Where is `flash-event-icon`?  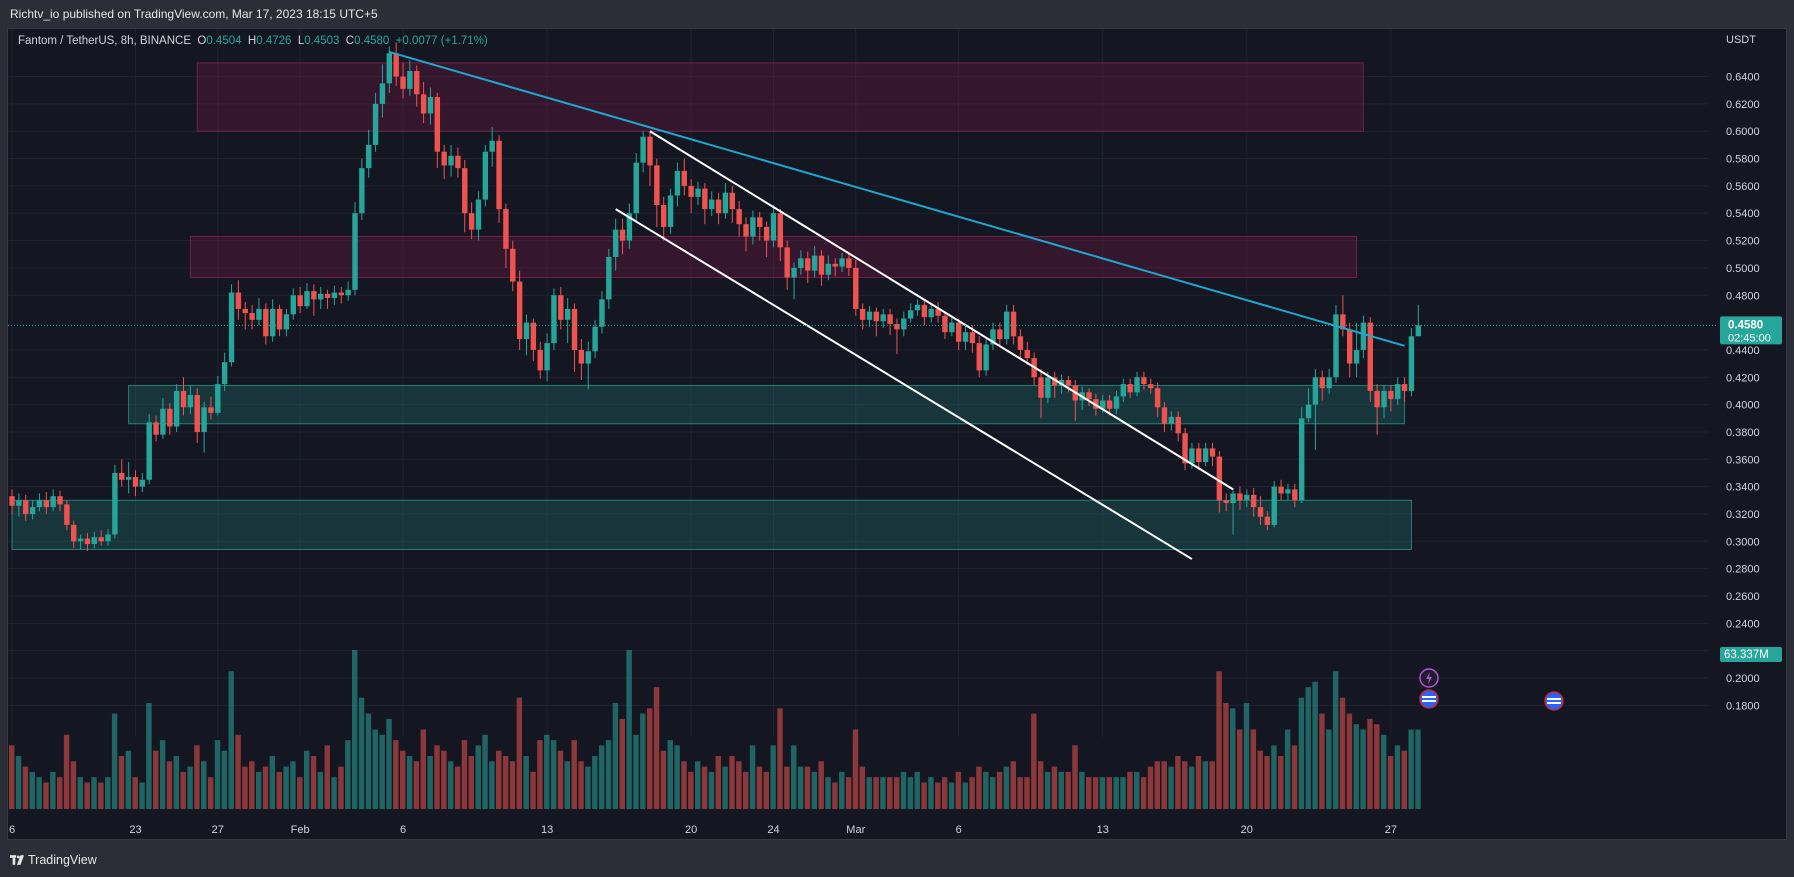
flash-event-icon is located at coordinates (1429, 678).